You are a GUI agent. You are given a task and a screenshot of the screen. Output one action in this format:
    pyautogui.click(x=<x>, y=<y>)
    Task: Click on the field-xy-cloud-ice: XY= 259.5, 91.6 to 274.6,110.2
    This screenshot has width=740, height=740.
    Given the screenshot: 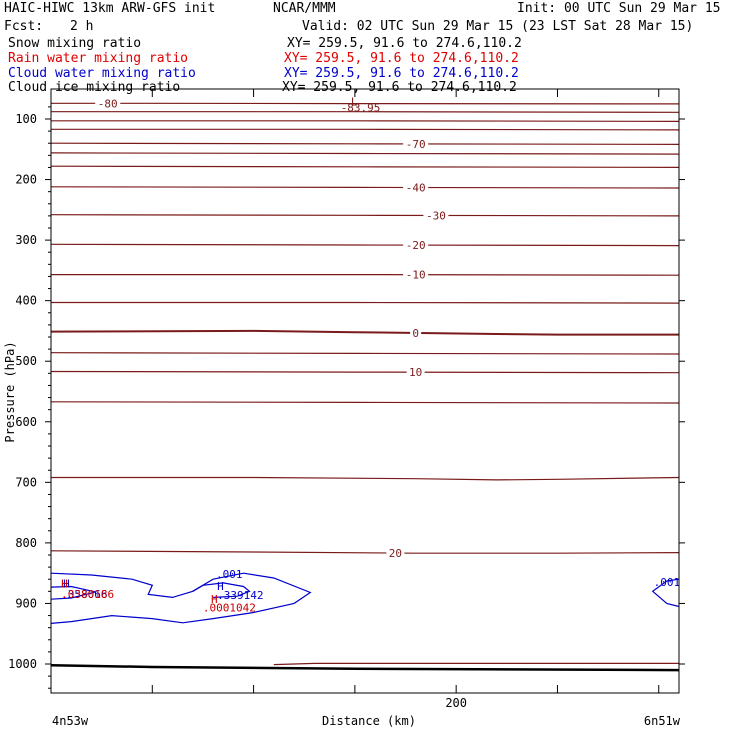 What is the action you would take?
    pyautogui.click(x=399, y=87)
    